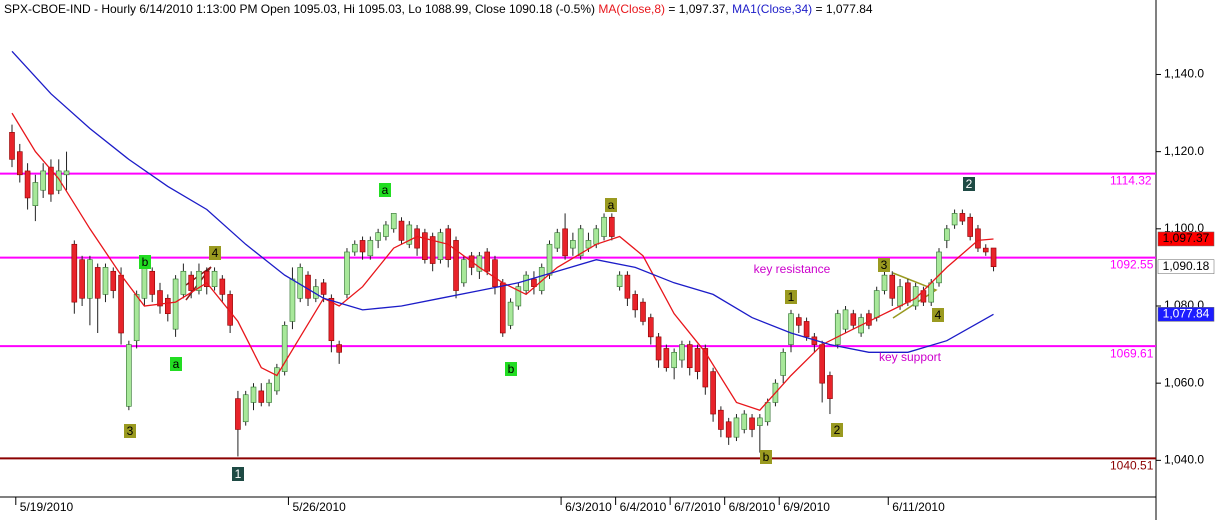 This screenshot has height=520, width=1219. What do you see at coordinates (1184, 382) in the screenshot?
I see `y-tick-label: 1,060.0` at bounding box center [1184, 382].